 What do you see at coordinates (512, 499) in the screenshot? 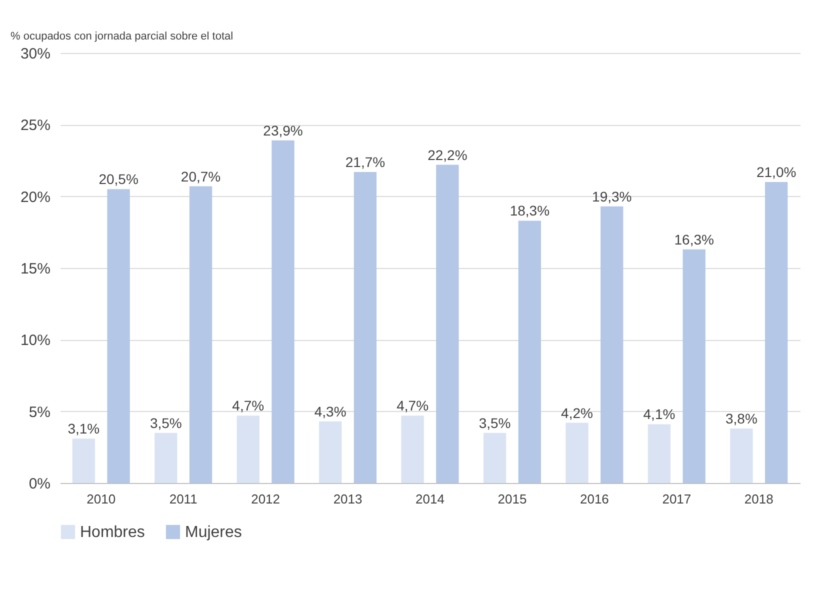
I see `x-tick-label: 2015` at bounding box center [512, 499].